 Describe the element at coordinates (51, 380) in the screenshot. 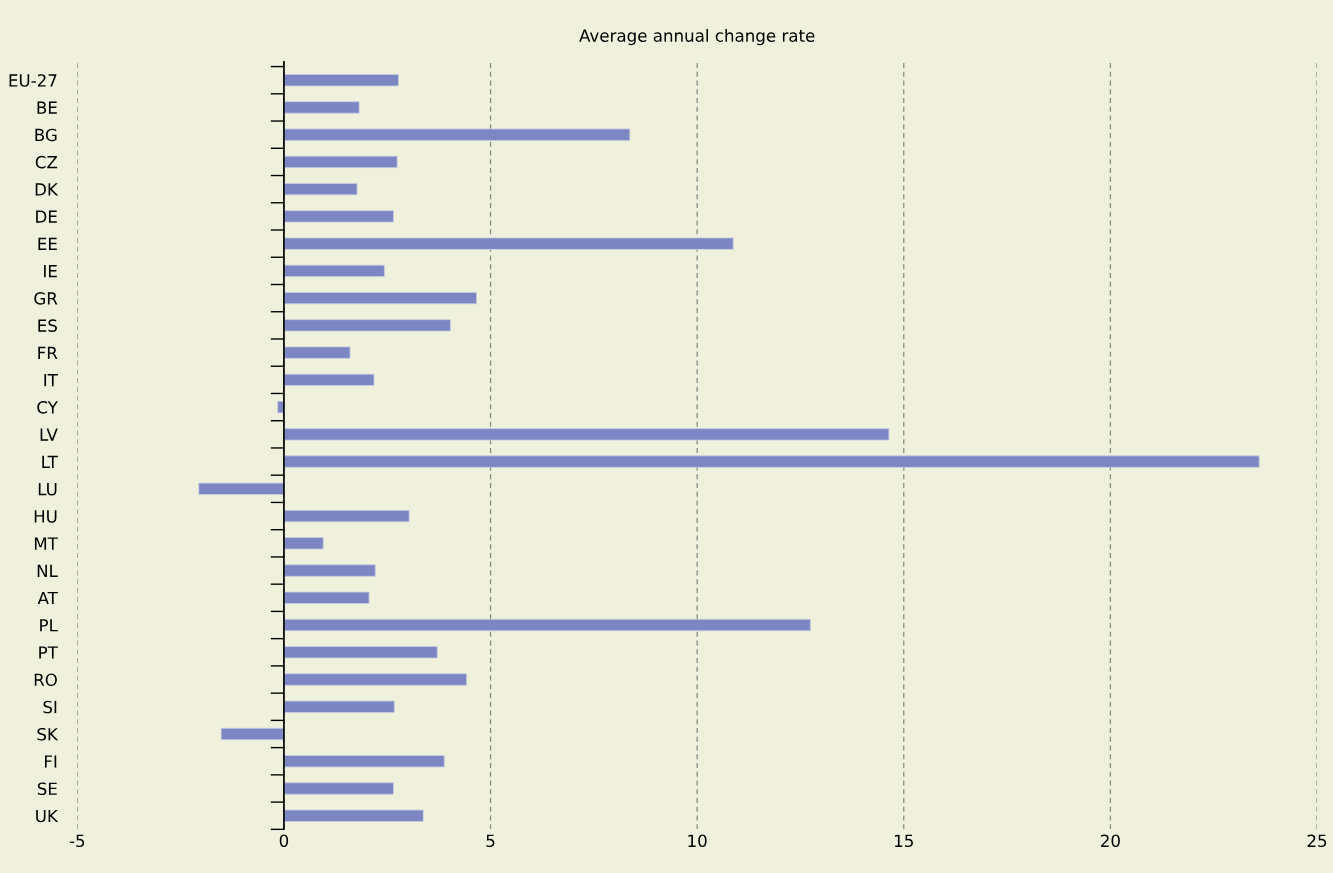

I see `y-tick-label: IT` at that location.